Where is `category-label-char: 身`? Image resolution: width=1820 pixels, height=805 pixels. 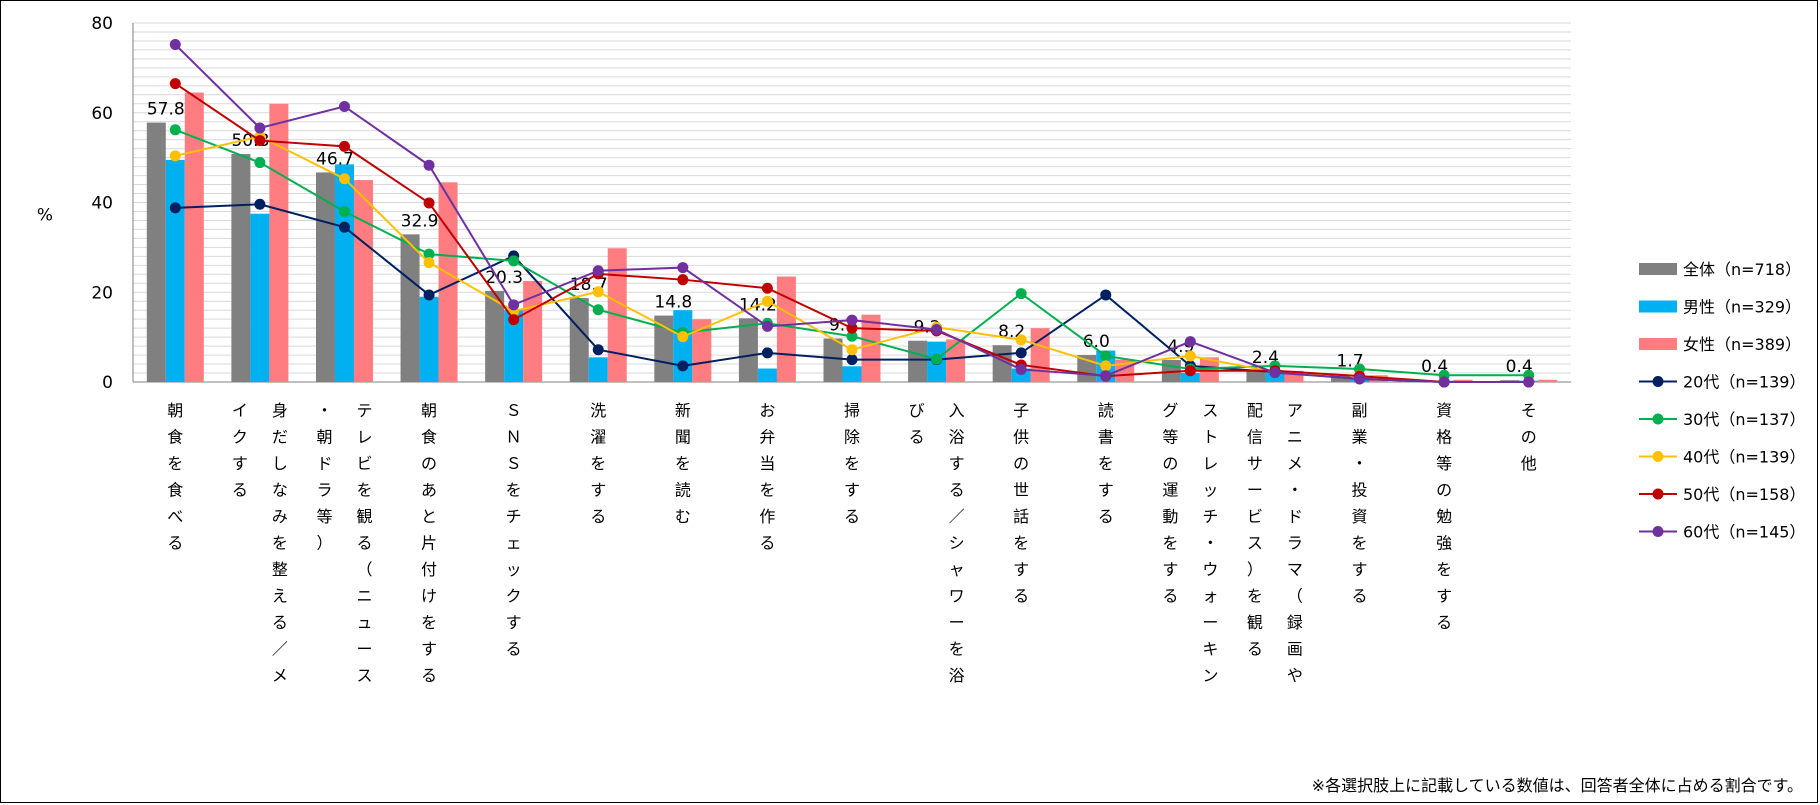 category-label-char: 身 is located at coordinates (280, 410).